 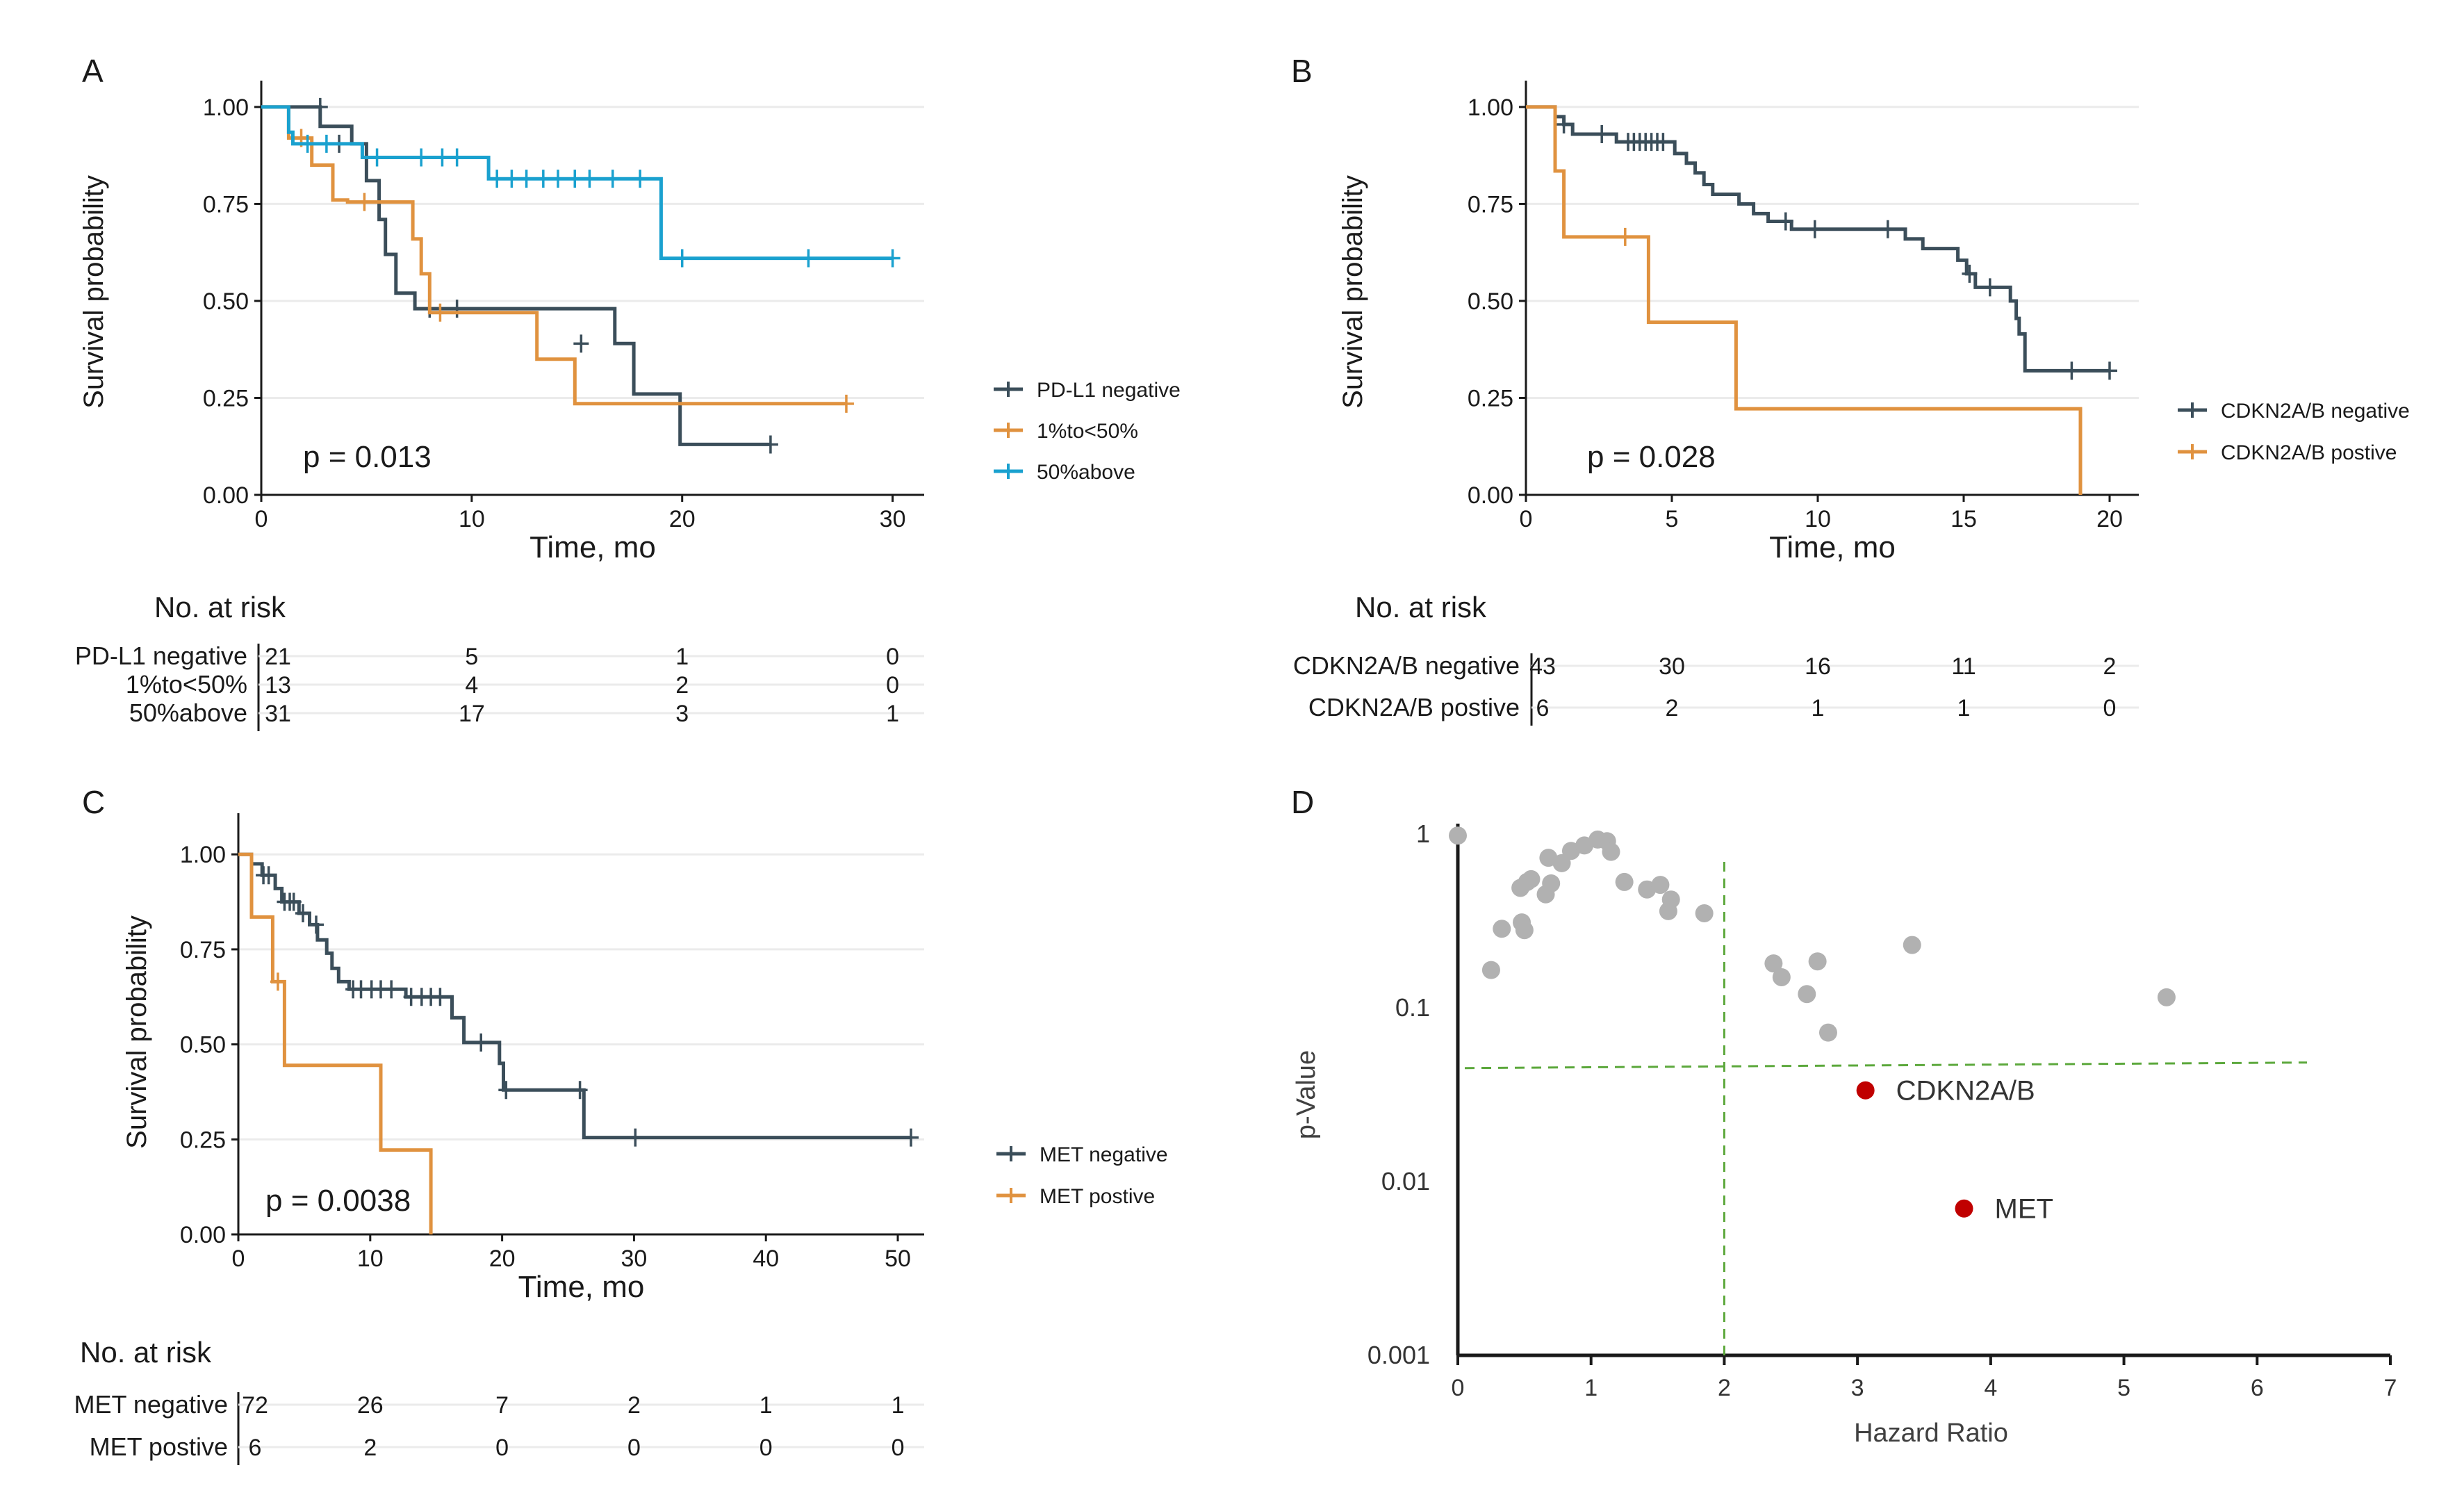 What do you see at coordinates (472, 519) in the screenshot?
I see `xtick-label-A-1: 10` at bounding box center [472, 519].